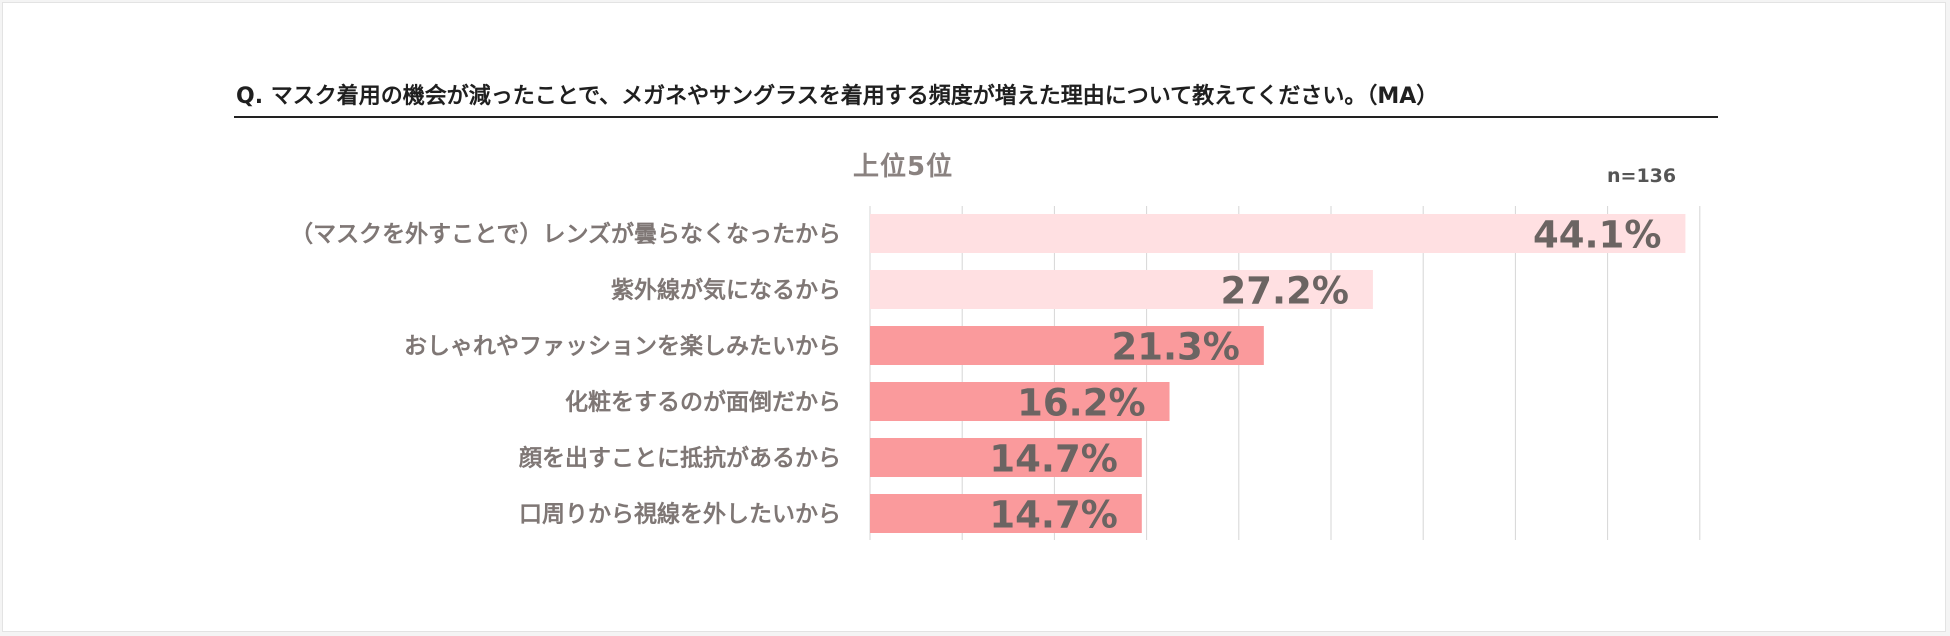  Describe the element at coordinates (903, 167) in the screenshot. I see `chart-subtitle: 上位5位` at that location.